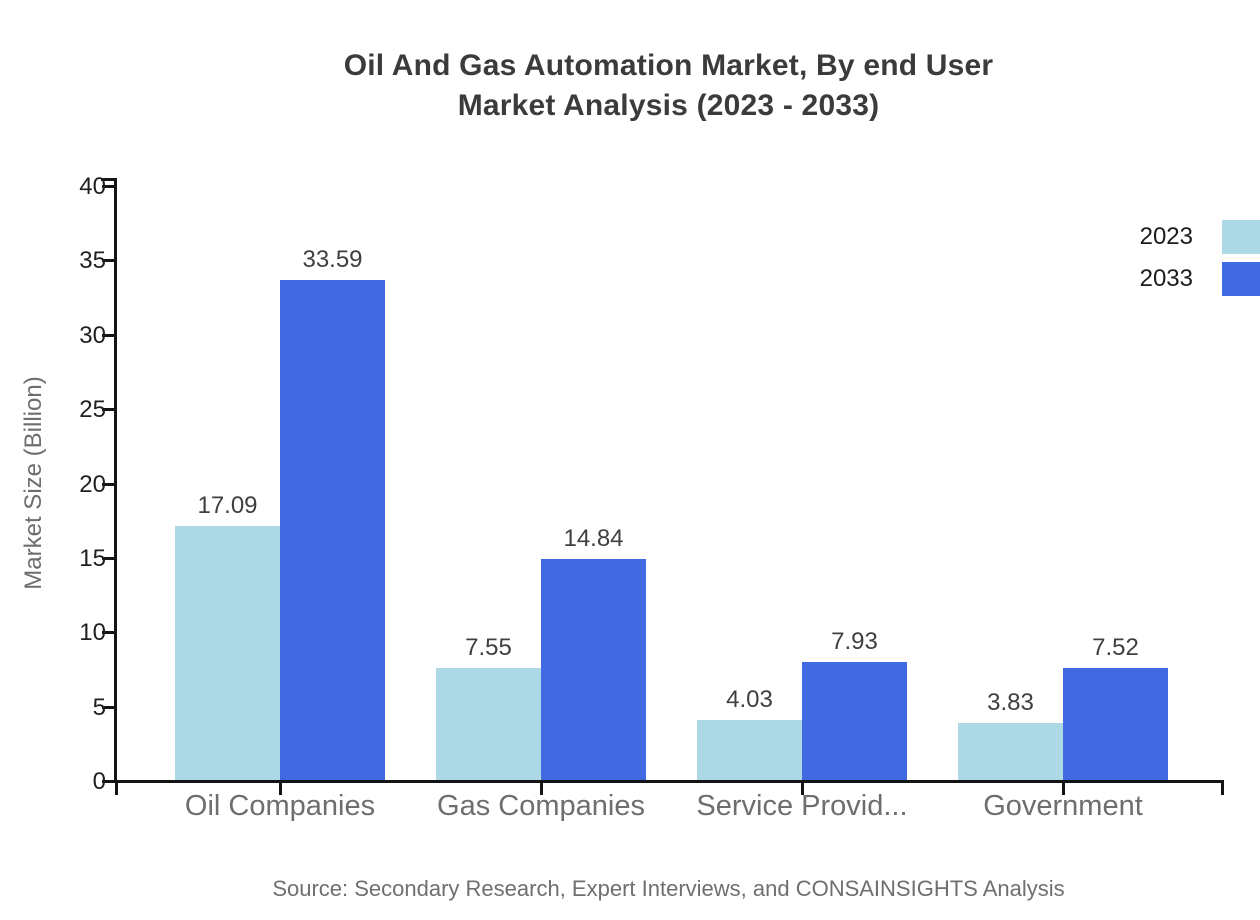 This screenshot has width=1260, height=920. Describe the element at coordinates (280, 806) in the screenshot. I see `x-category-label: Oil Companies` at that location.